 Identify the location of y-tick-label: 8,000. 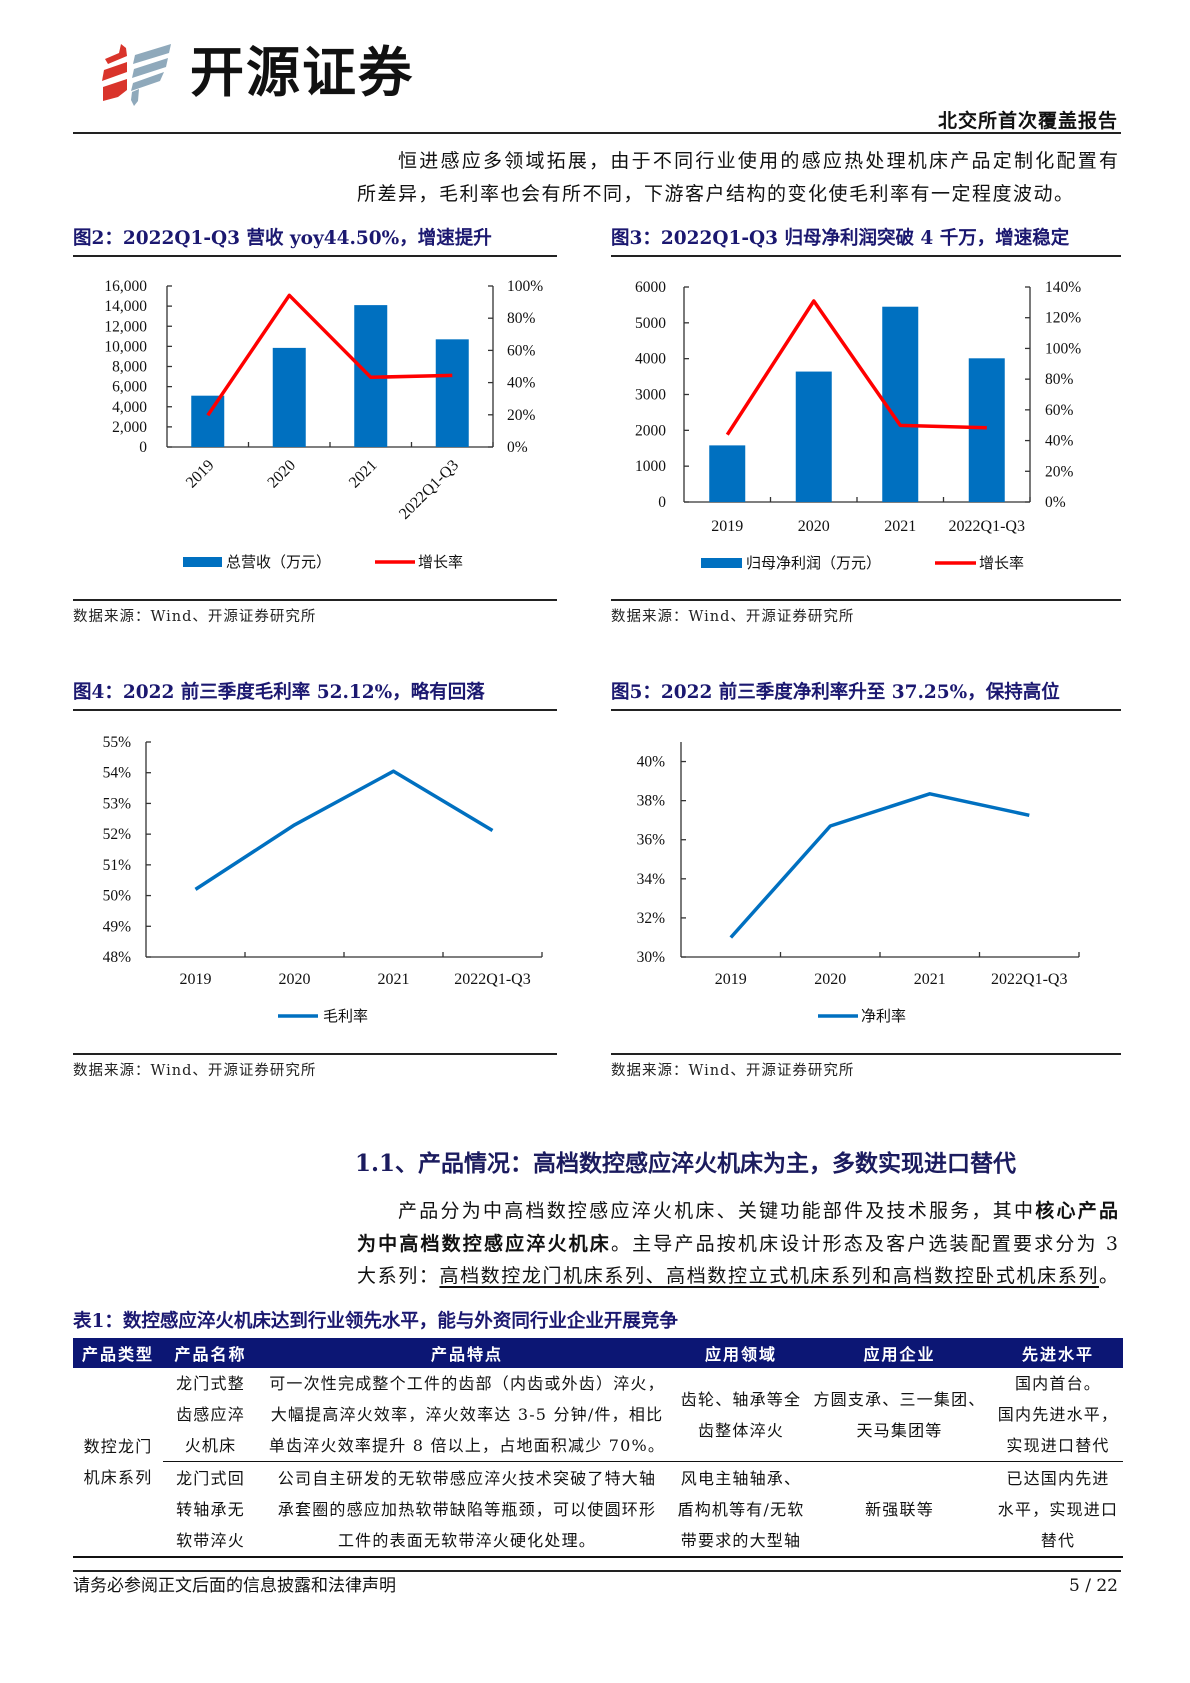
(129, 367).